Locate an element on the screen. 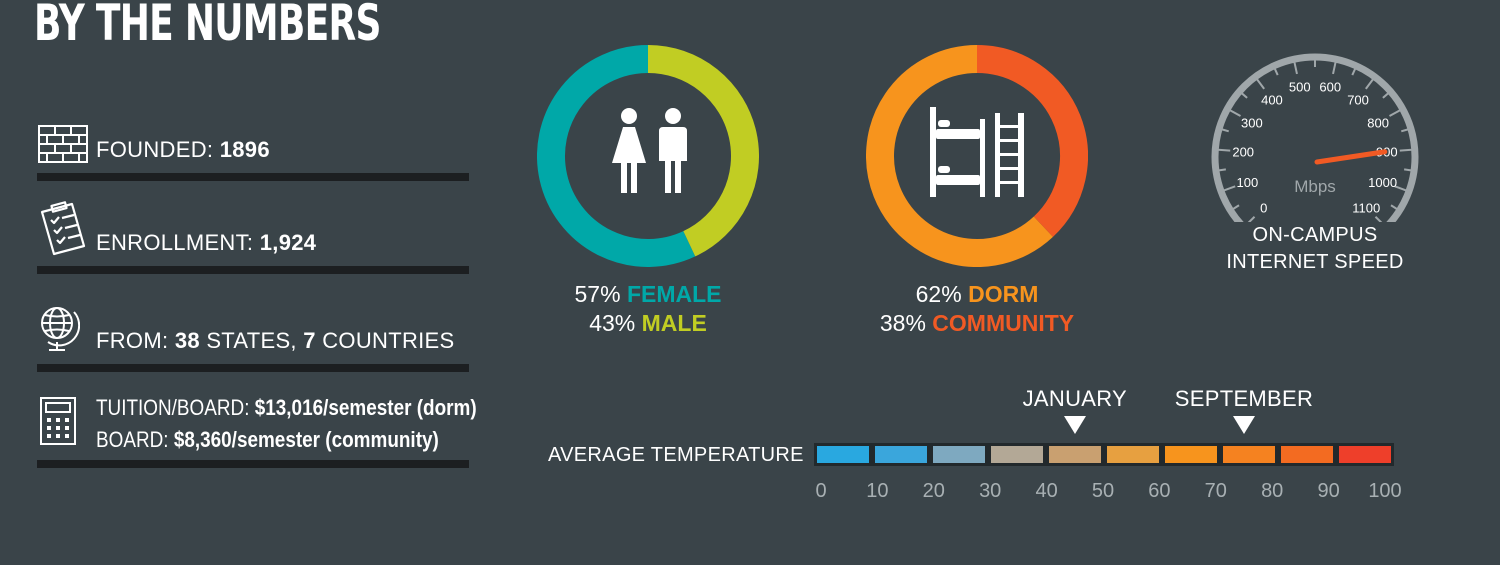  gauge-tick-label: 200 is located at coordinates (1243, 152).